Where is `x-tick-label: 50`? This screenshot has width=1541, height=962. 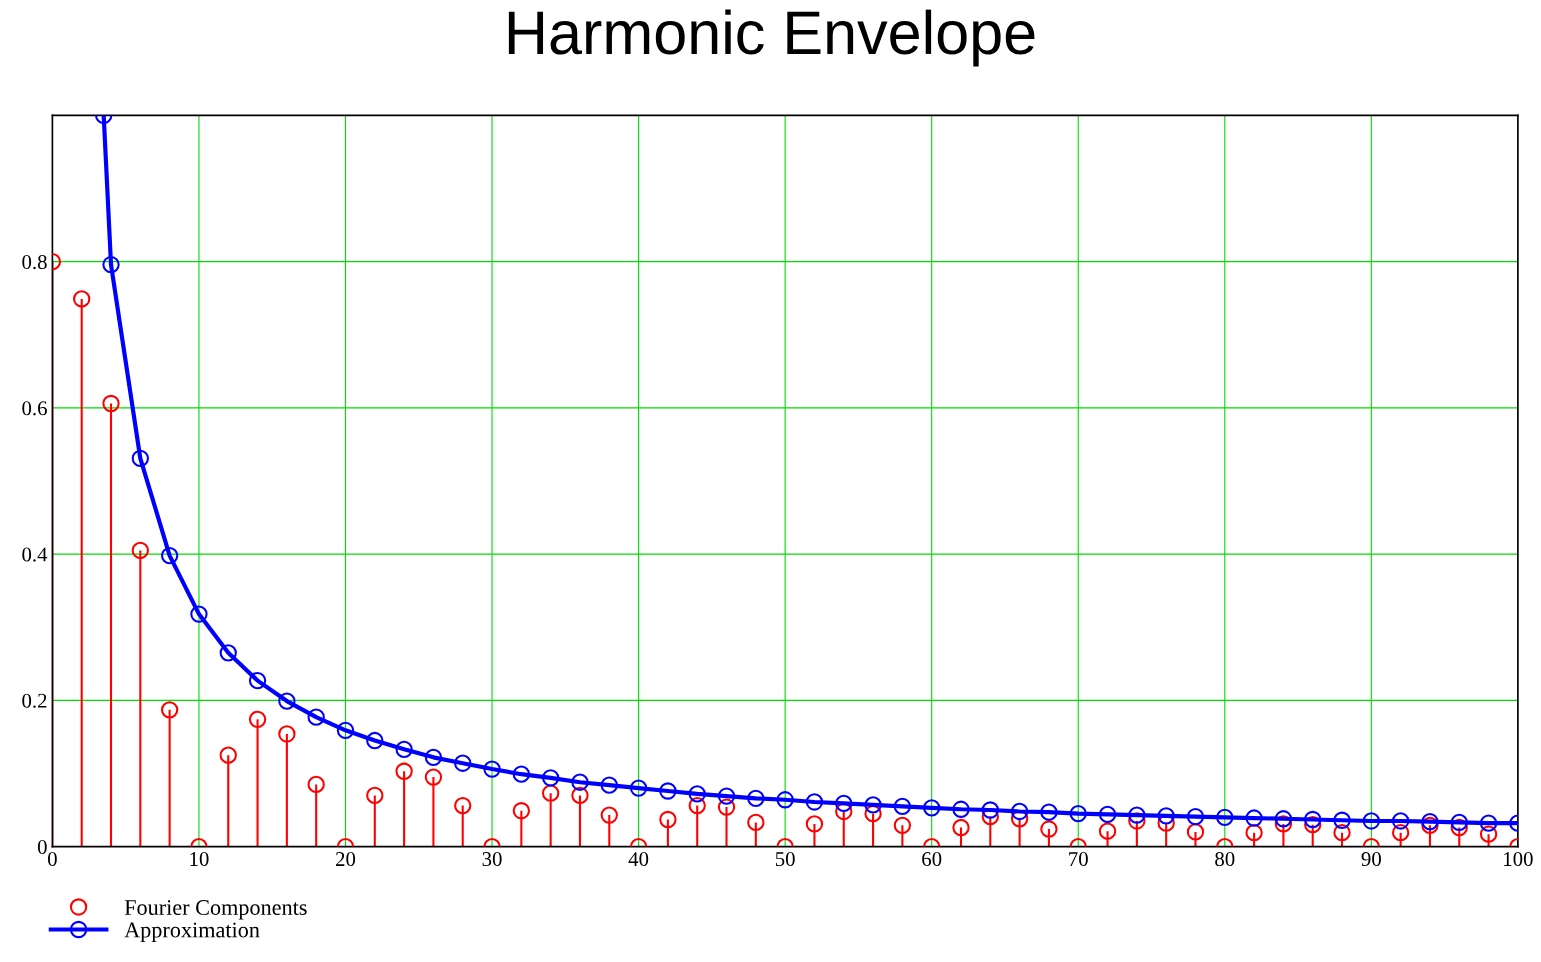 x-tick-label: 50 is located at coordinates (785, 859).